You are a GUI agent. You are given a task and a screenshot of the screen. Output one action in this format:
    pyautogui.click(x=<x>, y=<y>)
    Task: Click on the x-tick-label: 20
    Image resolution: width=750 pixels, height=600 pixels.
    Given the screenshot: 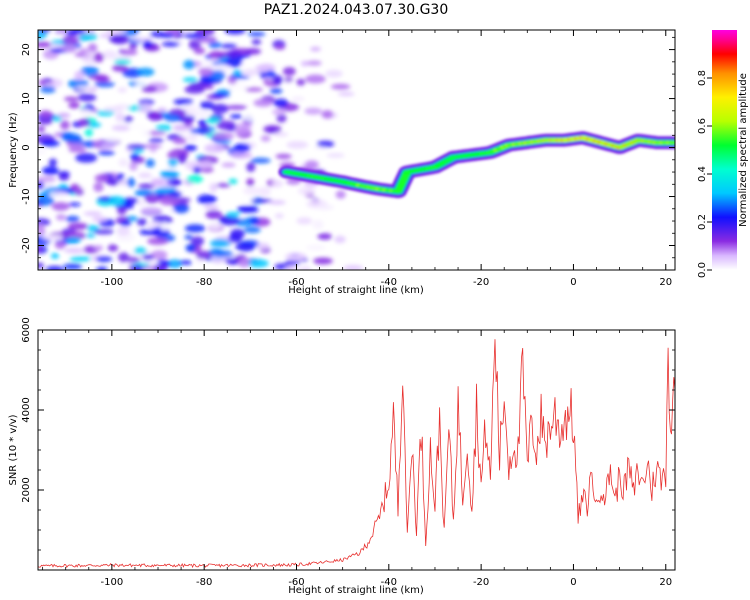 What is the action you would take?
    pyautogui.click(x=665, y=282)
    